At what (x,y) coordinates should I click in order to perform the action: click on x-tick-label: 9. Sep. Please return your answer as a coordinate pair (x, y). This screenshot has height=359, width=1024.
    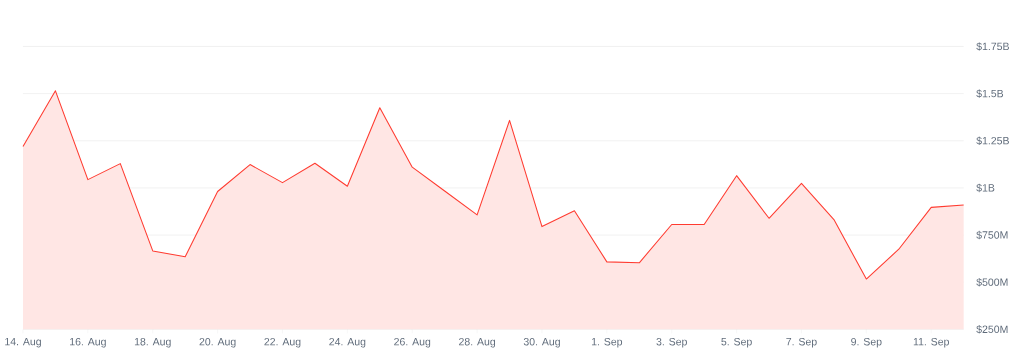
    Looking at the image, I should click on (866, 342).